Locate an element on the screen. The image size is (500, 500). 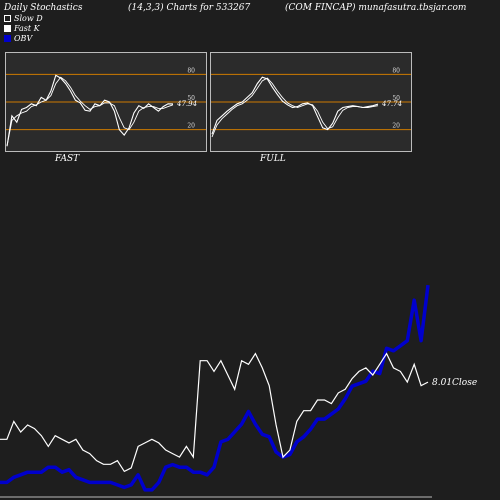
fast-stochastic-panel: 20 50 80 47.94 is located at coordinates (106, 102).